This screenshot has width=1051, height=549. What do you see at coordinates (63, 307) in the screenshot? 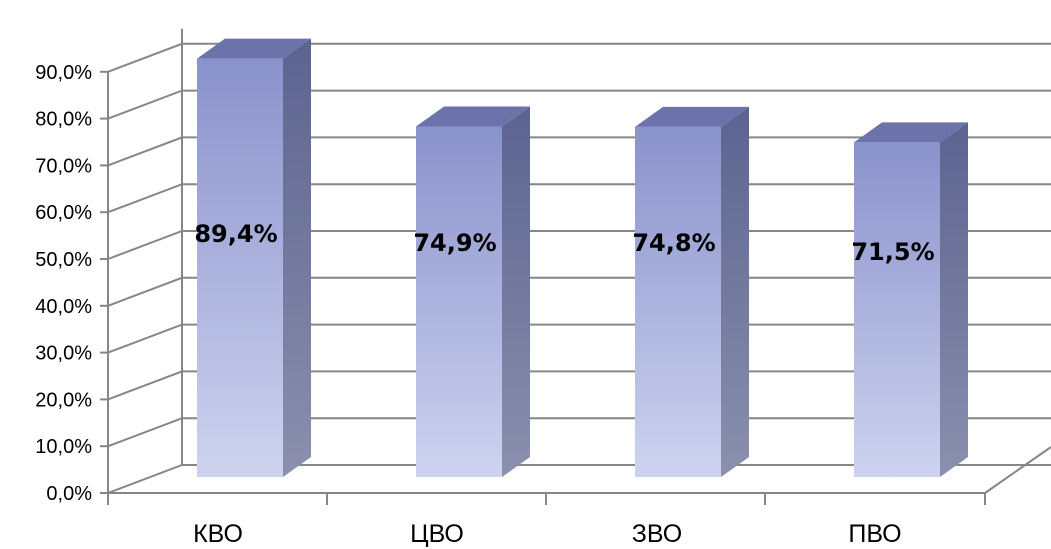
I see `y-tick-label: 40,0%` at bounding box center [63, 307].